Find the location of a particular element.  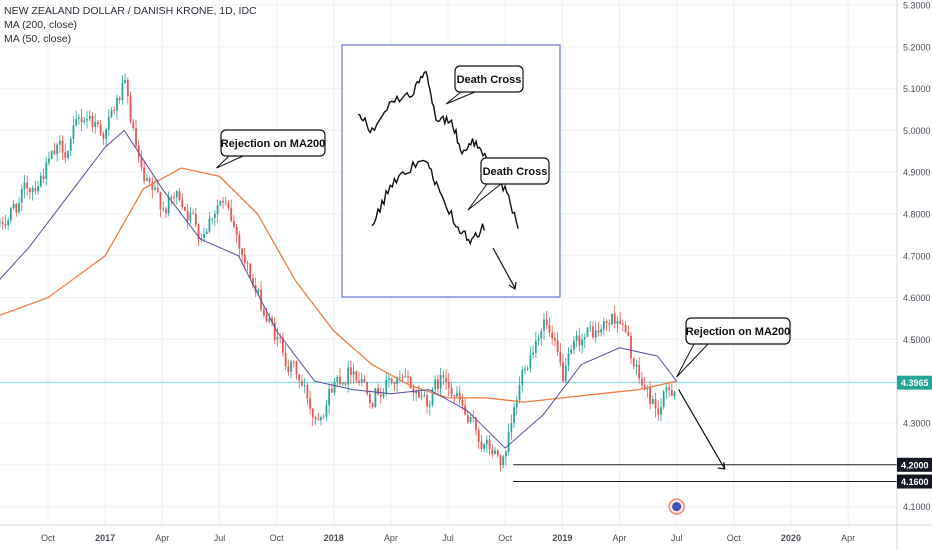

time-tick-label: 2020 is located at coordinates (791, 538).